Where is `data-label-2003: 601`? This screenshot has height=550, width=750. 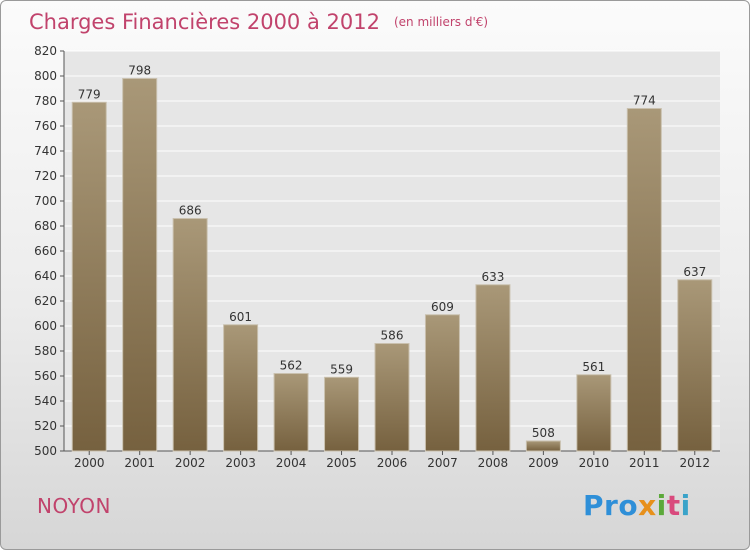
data-label-2003: 601 is located at coordinates (240, 317).